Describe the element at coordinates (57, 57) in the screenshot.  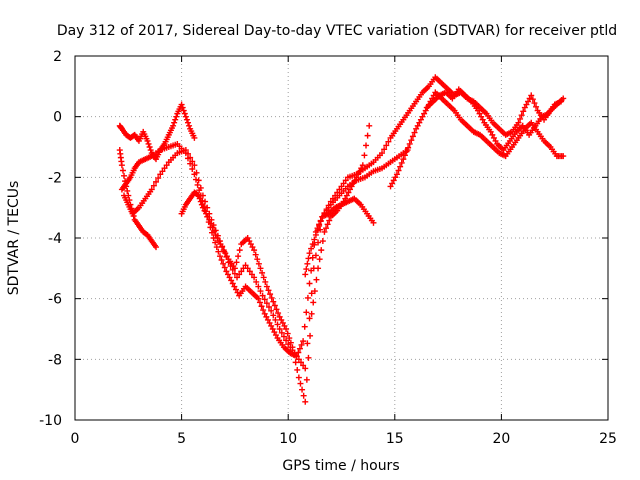
I see `y-tick-label: 2` at that location.